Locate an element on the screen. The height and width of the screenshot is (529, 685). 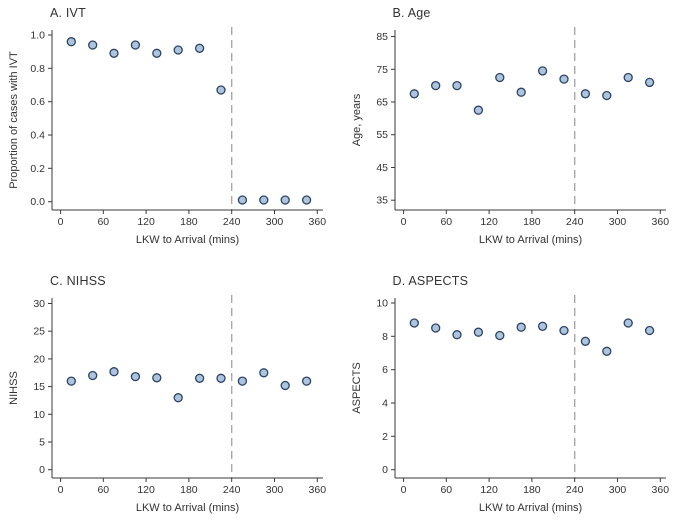
svg-text: 0.0 is located at coordinates (37, 202).